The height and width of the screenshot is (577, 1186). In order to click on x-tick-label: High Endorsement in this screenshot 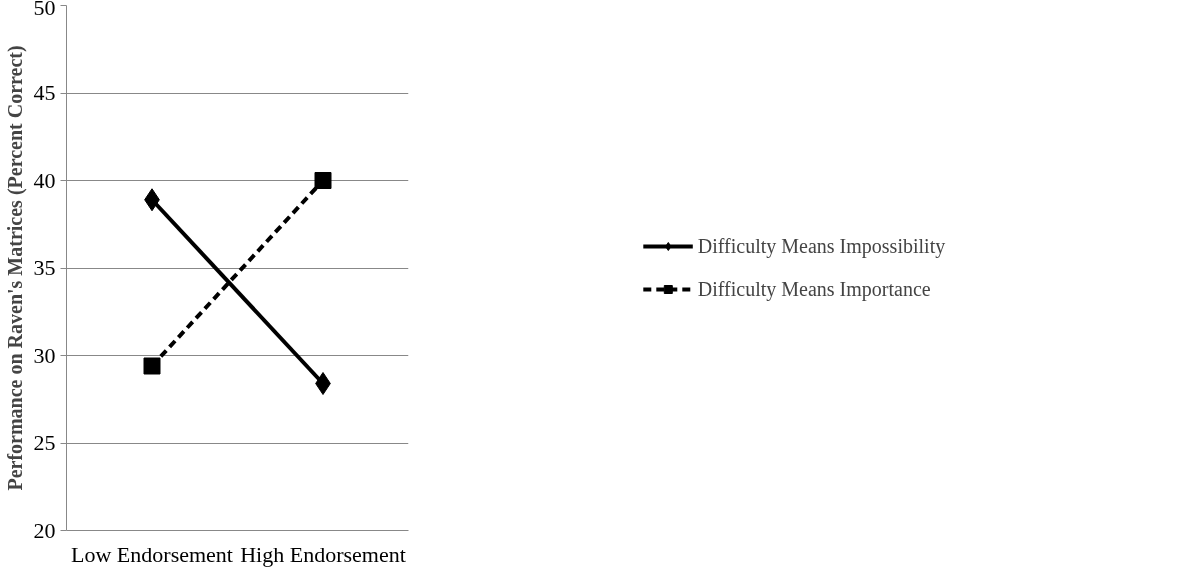, I will do `click(323, 554)`.